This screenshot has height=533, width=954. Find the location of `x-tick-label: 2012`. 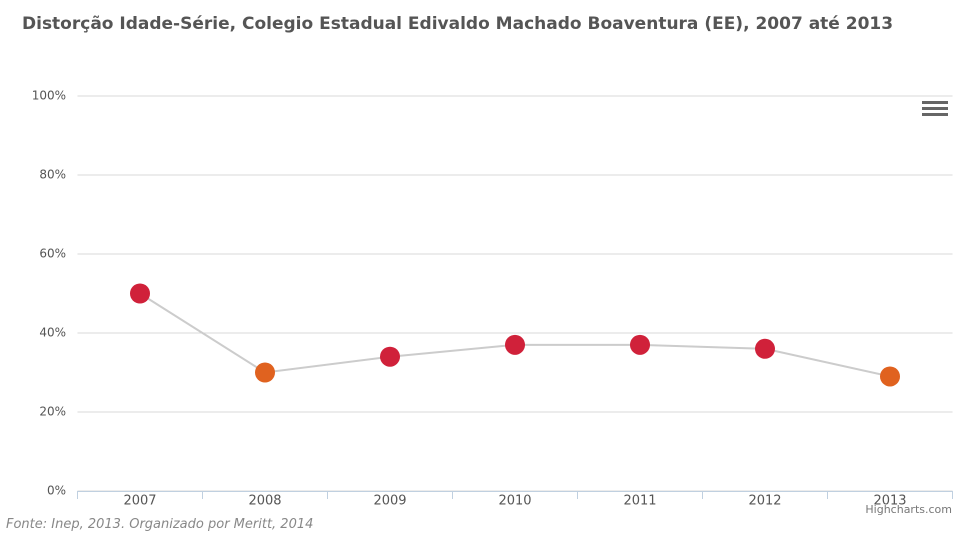

x-tick-label: 2012 is located at coordinates (764, 501).